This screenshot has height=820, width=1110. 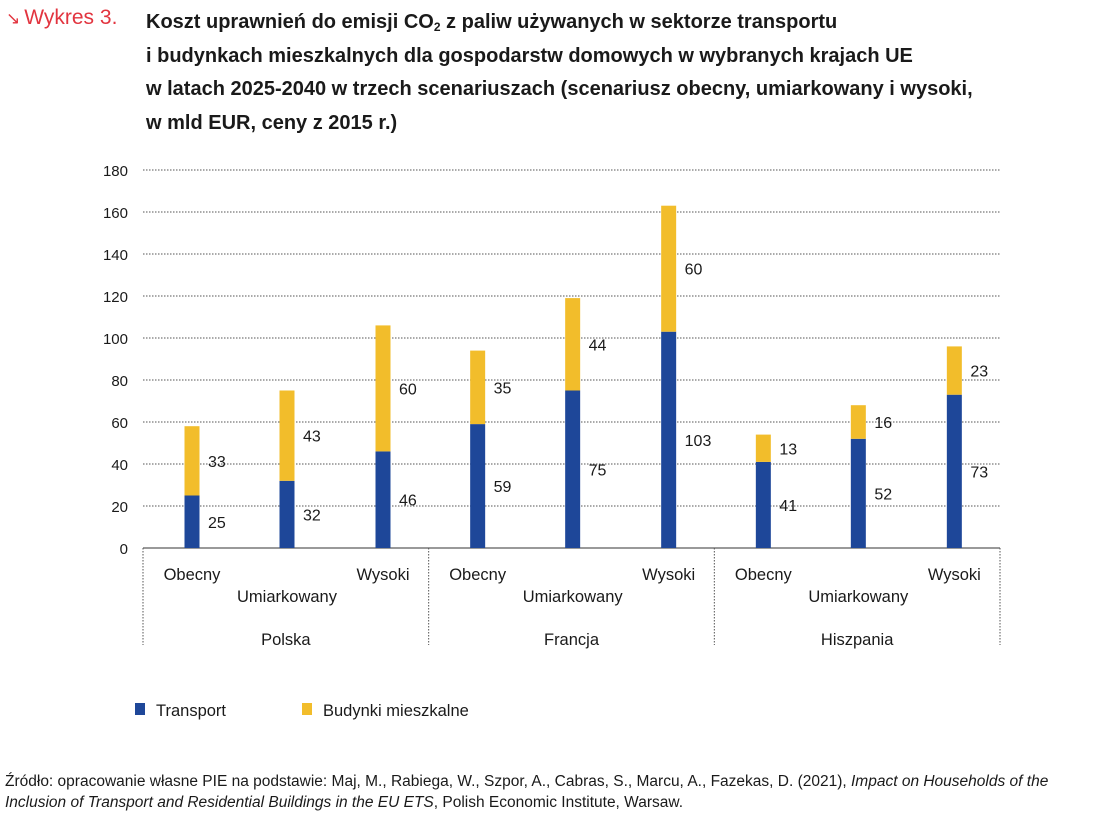 I want to click on figure-label: ↘ Wykres 3., so click(x=61, y=18).